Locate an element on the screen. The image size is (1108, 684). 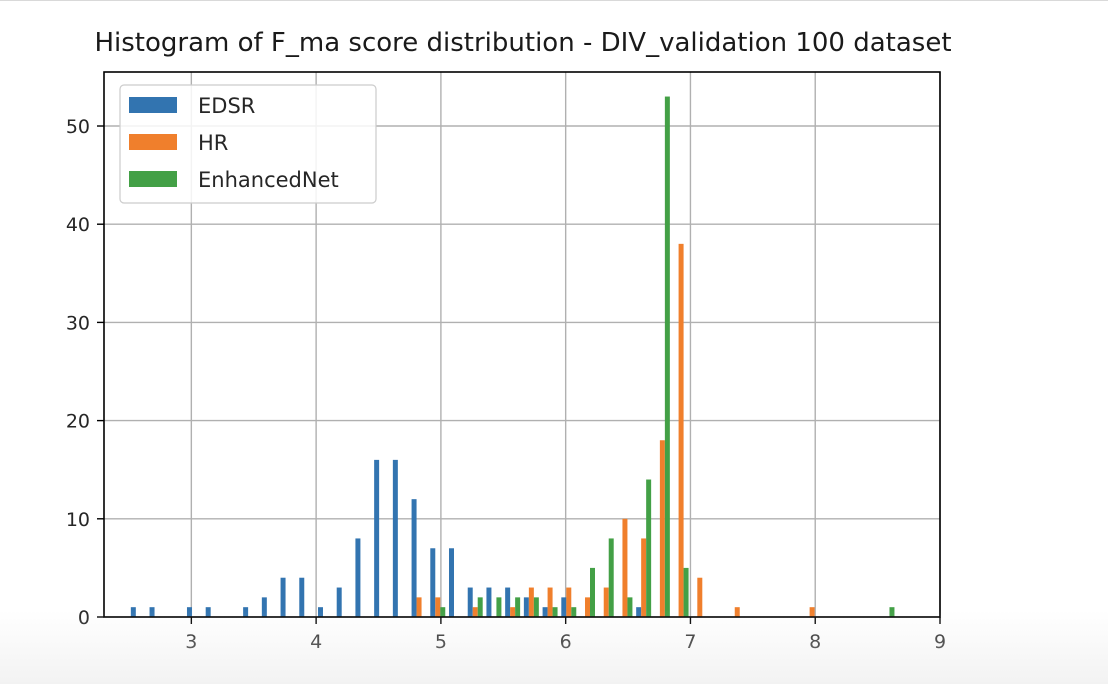
y-tick-label: 10 is located at coordinates (78, 520).